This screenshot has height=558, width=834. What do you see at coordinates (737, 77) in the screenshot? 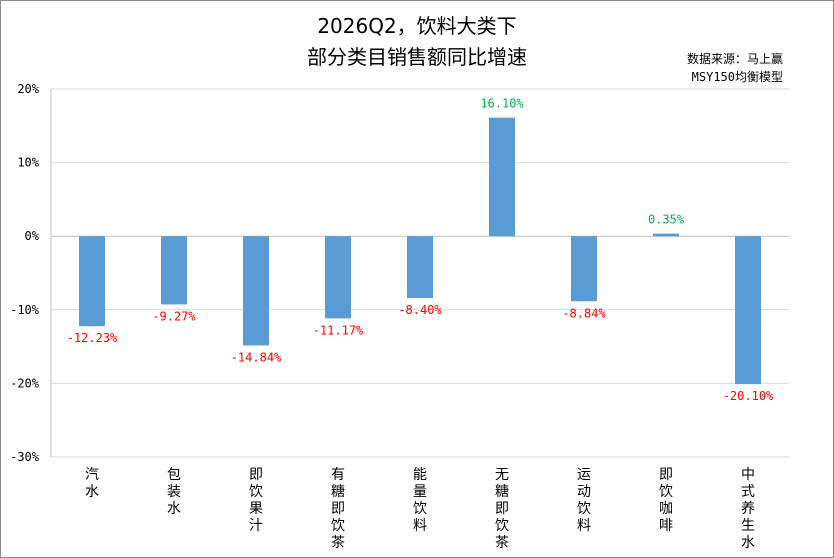
I see `source-note-line2: MSY150均衡模型` at bounding box center [737, 77].